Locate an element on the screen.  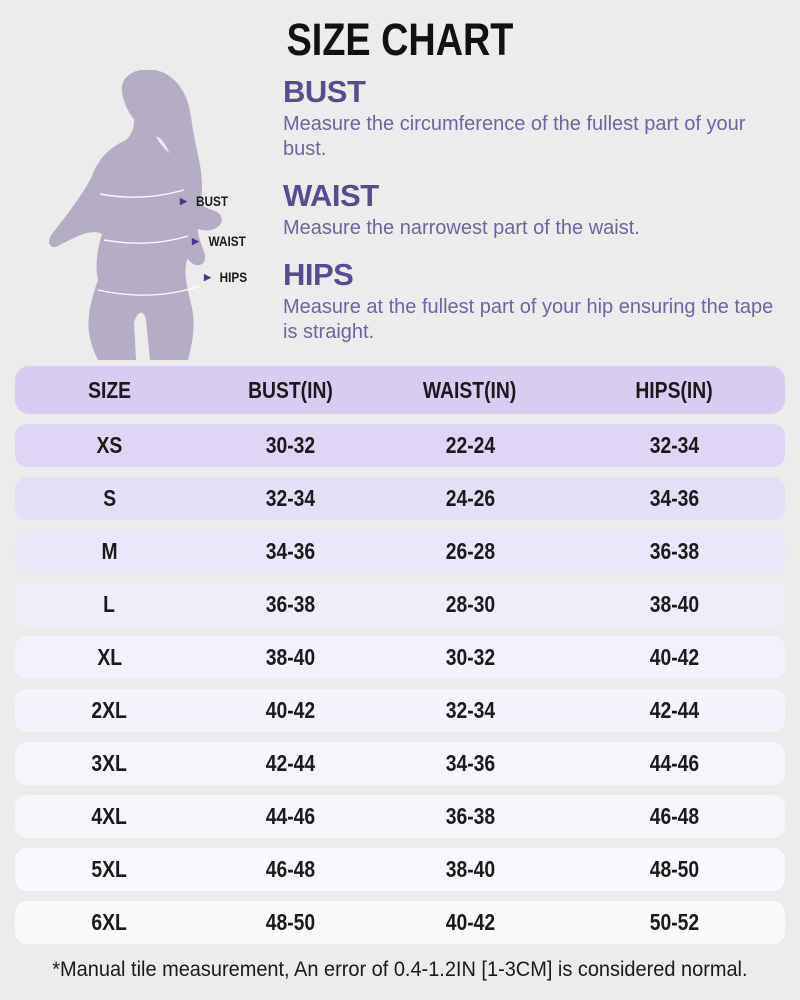
table-row: 5XL 46-48 38-40 48-50 is located at coordinates (400, 869).